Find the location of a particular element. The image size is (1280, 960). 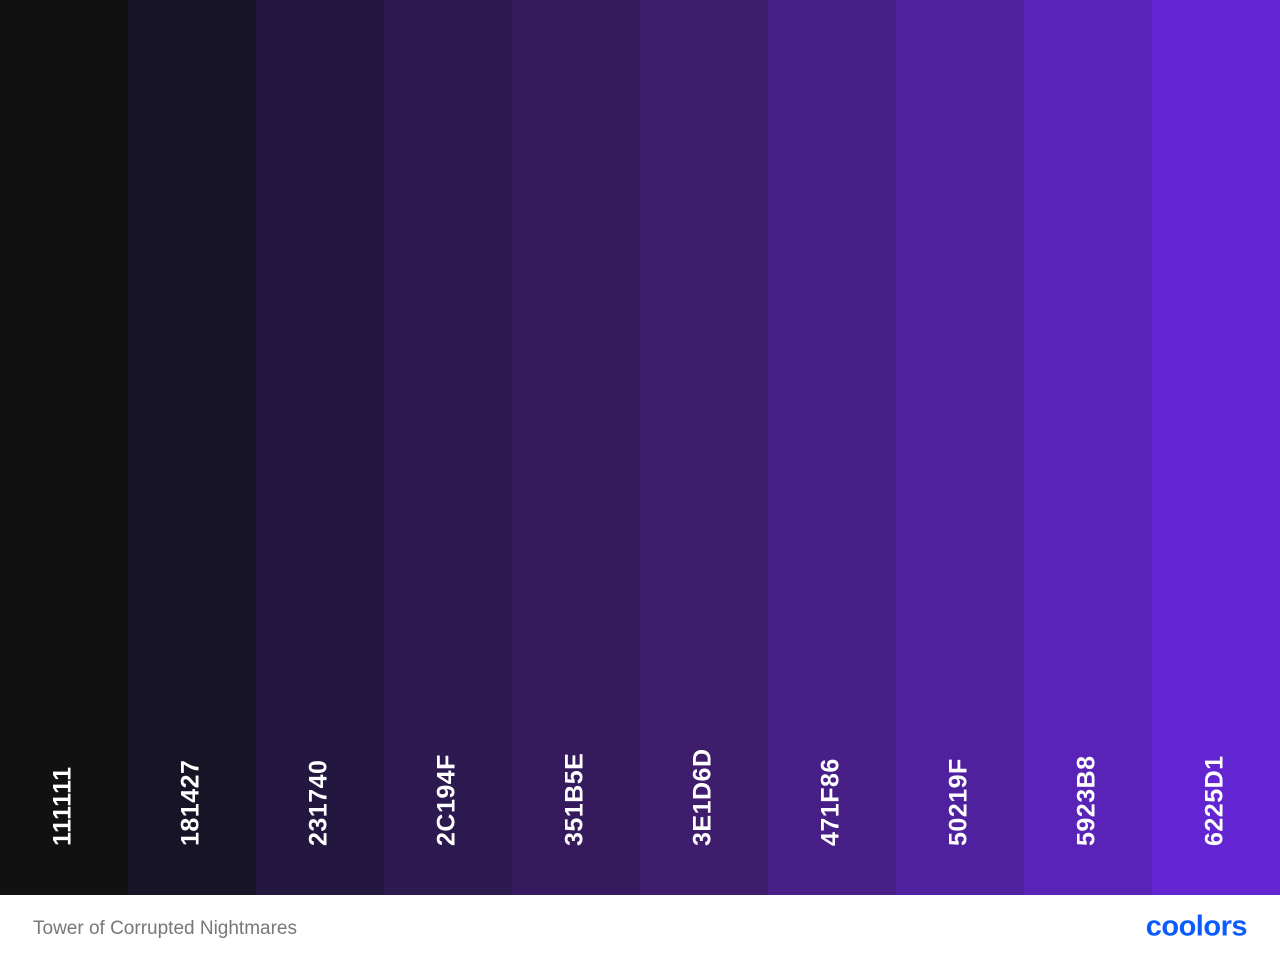

palette-title: Tower of Corrupted Nightmares is located at coordinates (165, 928).